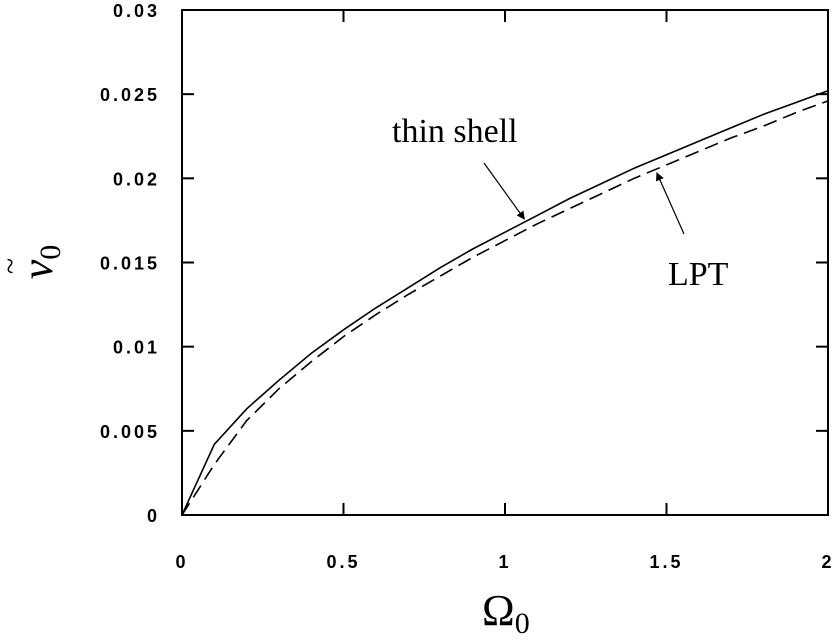 This screenshot has width=837, height=644. What do you see at coordinates (343, 562) in the screenshot?
I see `x-tick-label: 0.5` at bounding box center [343, 562].